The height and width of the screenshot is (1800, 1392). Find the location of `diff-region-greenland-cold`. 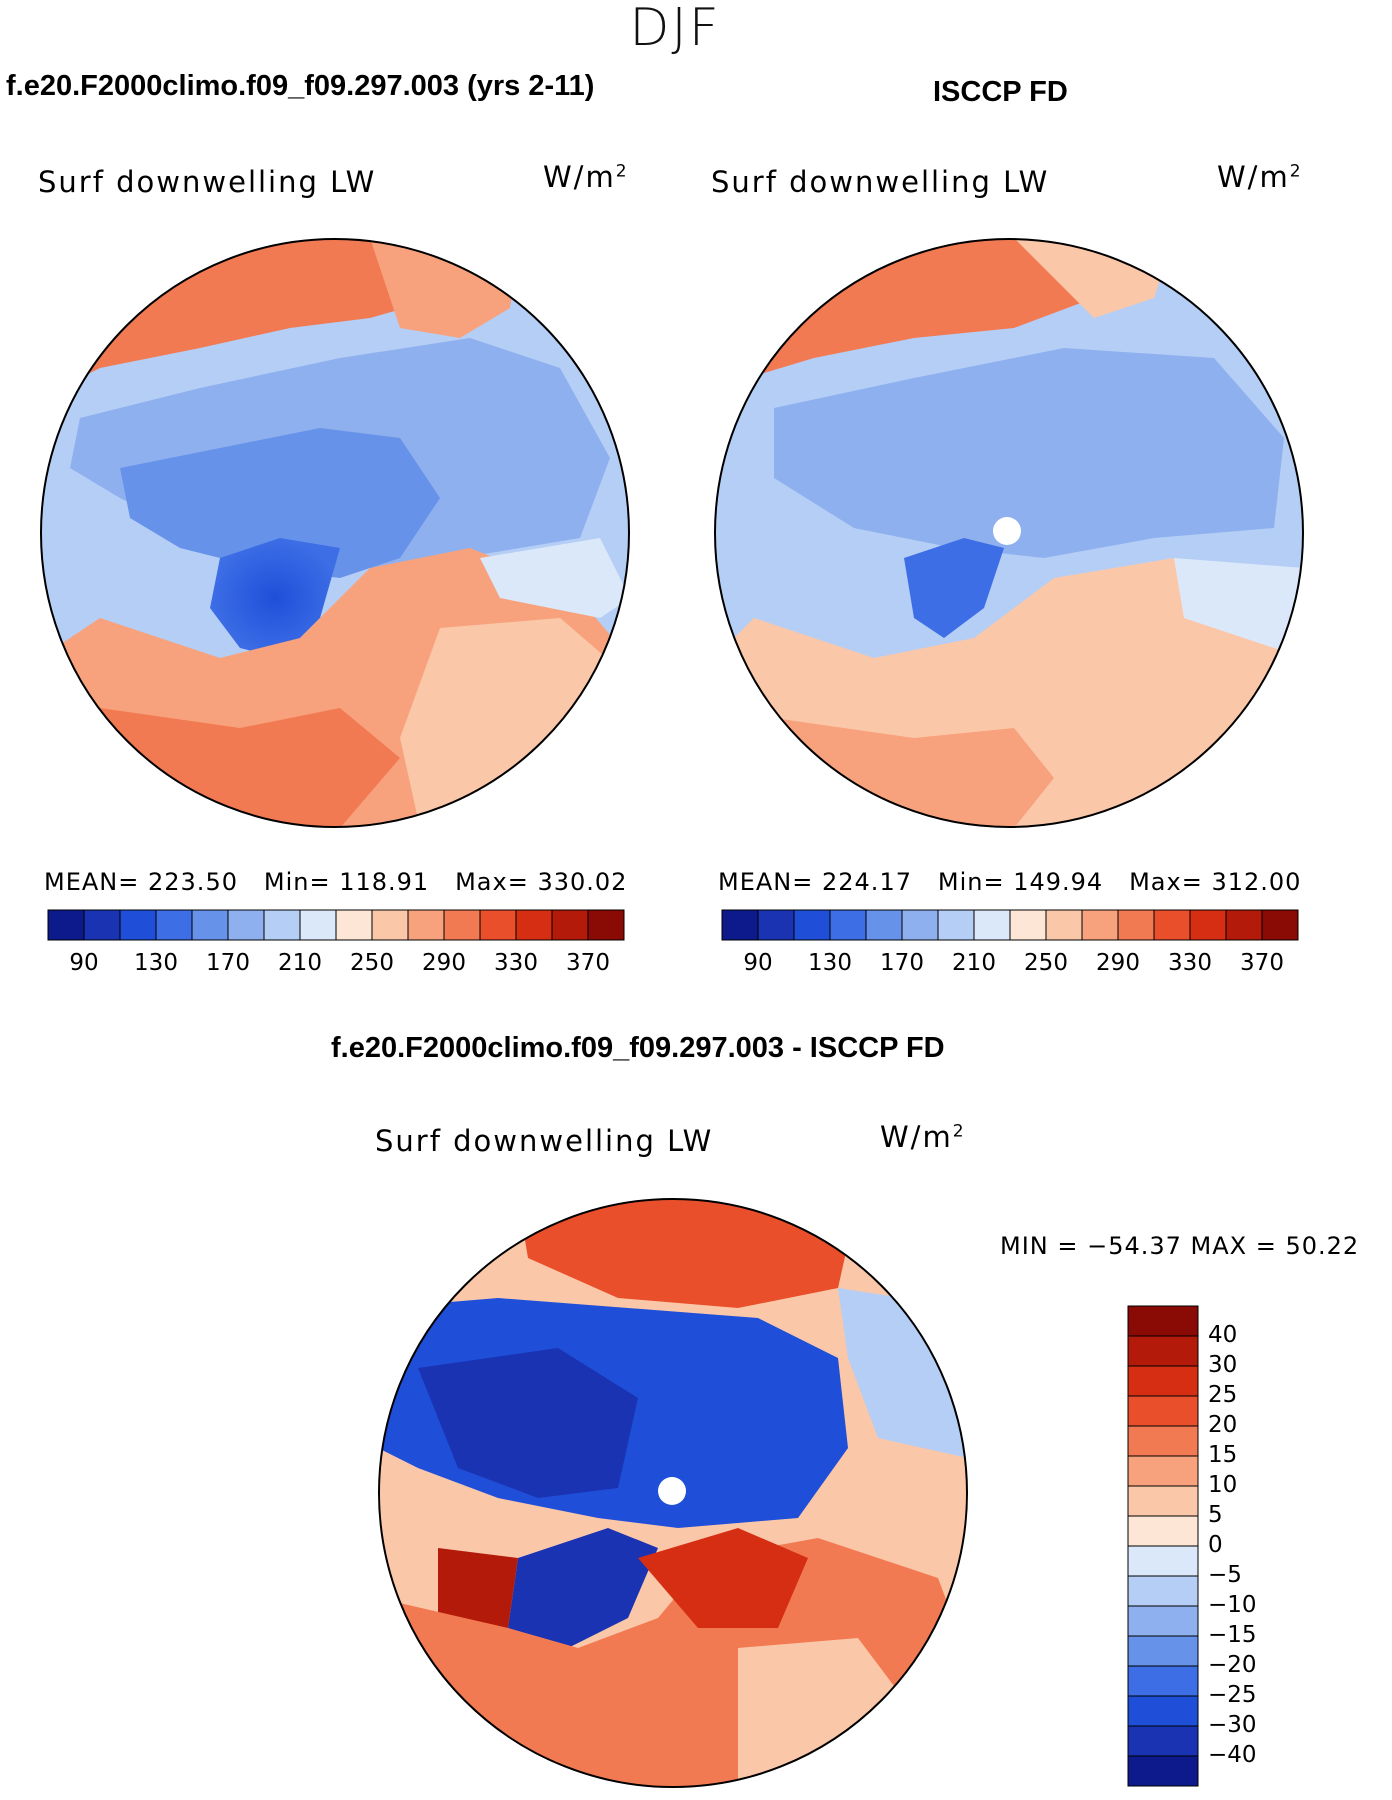

diff-region-greenland-cold is located at coordinates (583, 1588).